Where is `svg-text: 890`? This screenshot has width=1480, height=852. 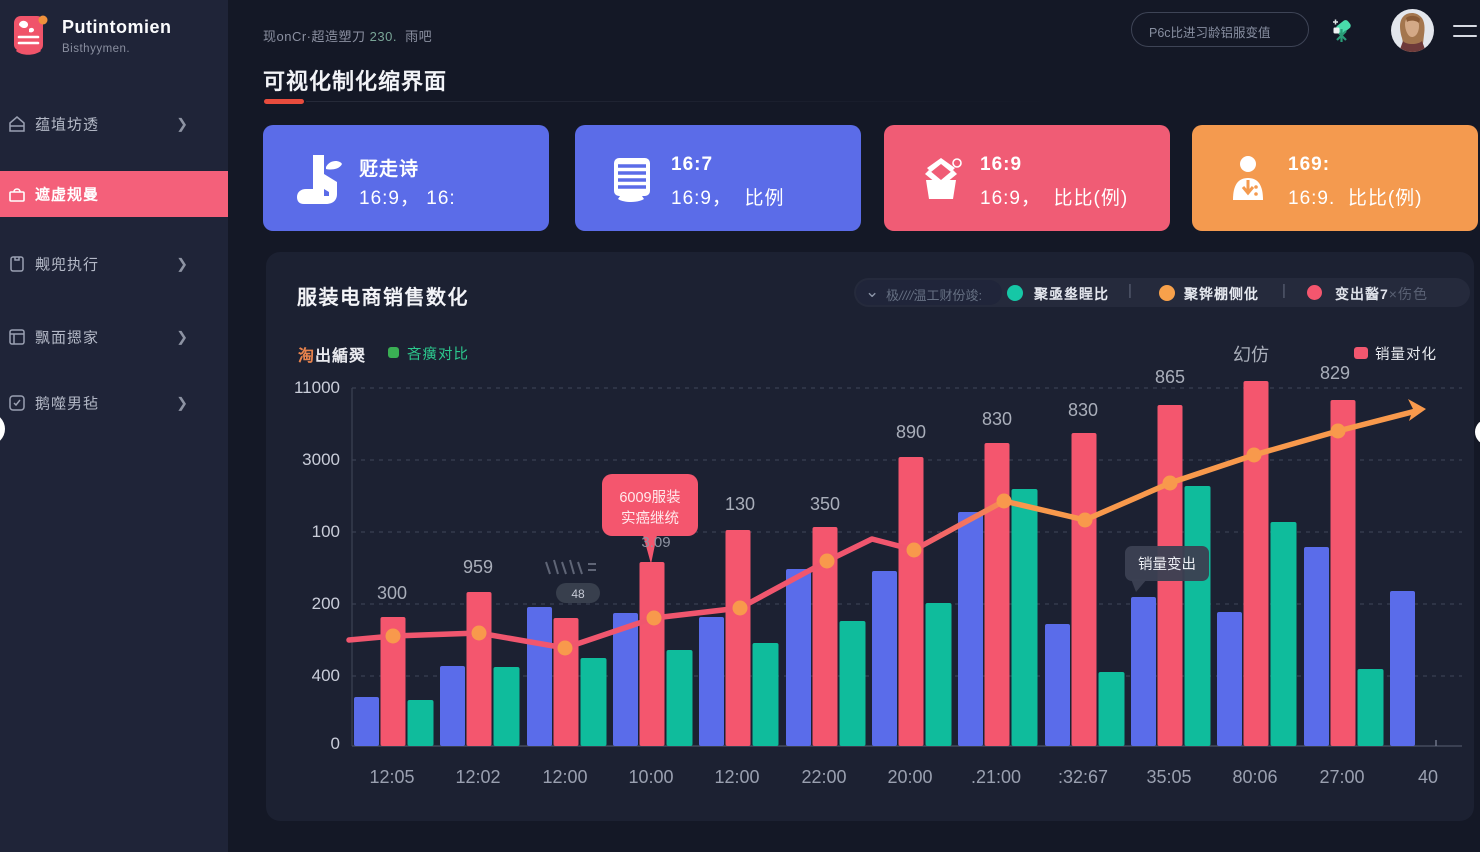
svg-text: 890 is located at coordinates (911, 432).